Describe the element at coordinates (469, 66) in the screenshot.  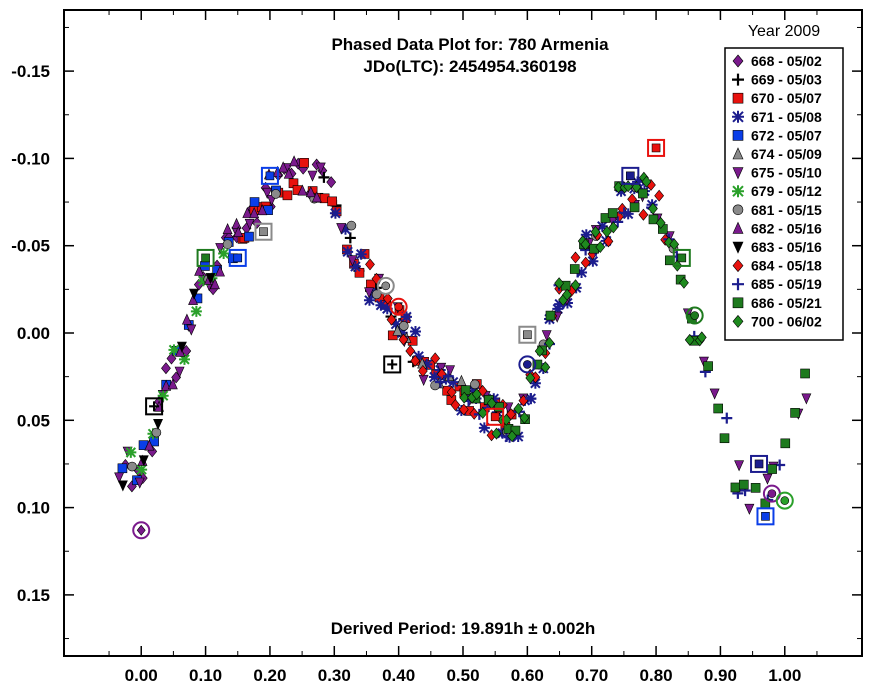
I see `chart-title-line2: JDo(LTC): 2454954.360198` at that location.